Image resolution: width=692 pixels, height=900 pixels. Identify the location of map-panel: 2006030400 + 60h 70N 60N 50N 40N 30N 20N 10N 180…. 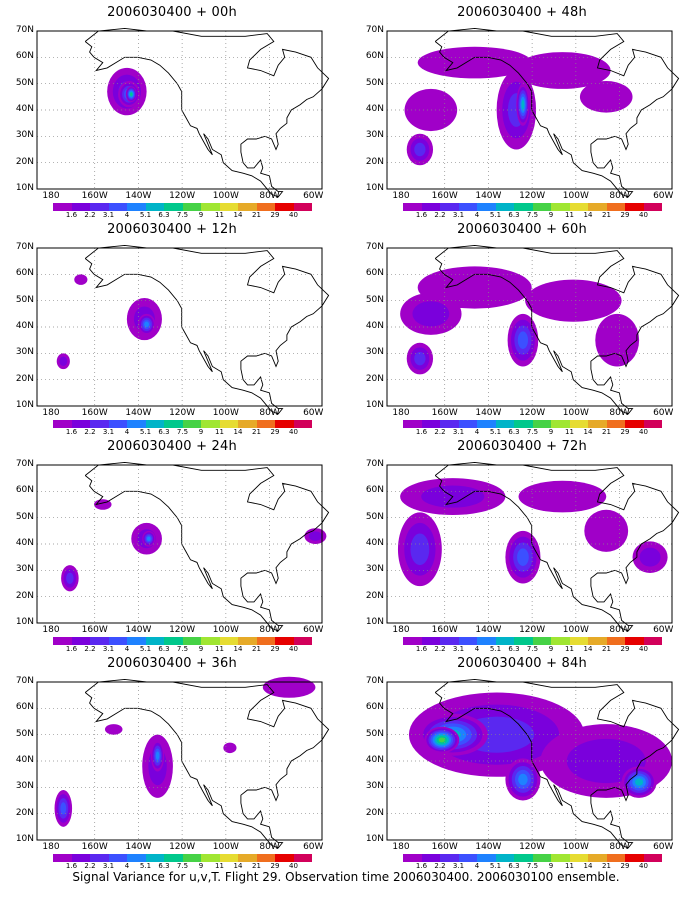
(522, 329).